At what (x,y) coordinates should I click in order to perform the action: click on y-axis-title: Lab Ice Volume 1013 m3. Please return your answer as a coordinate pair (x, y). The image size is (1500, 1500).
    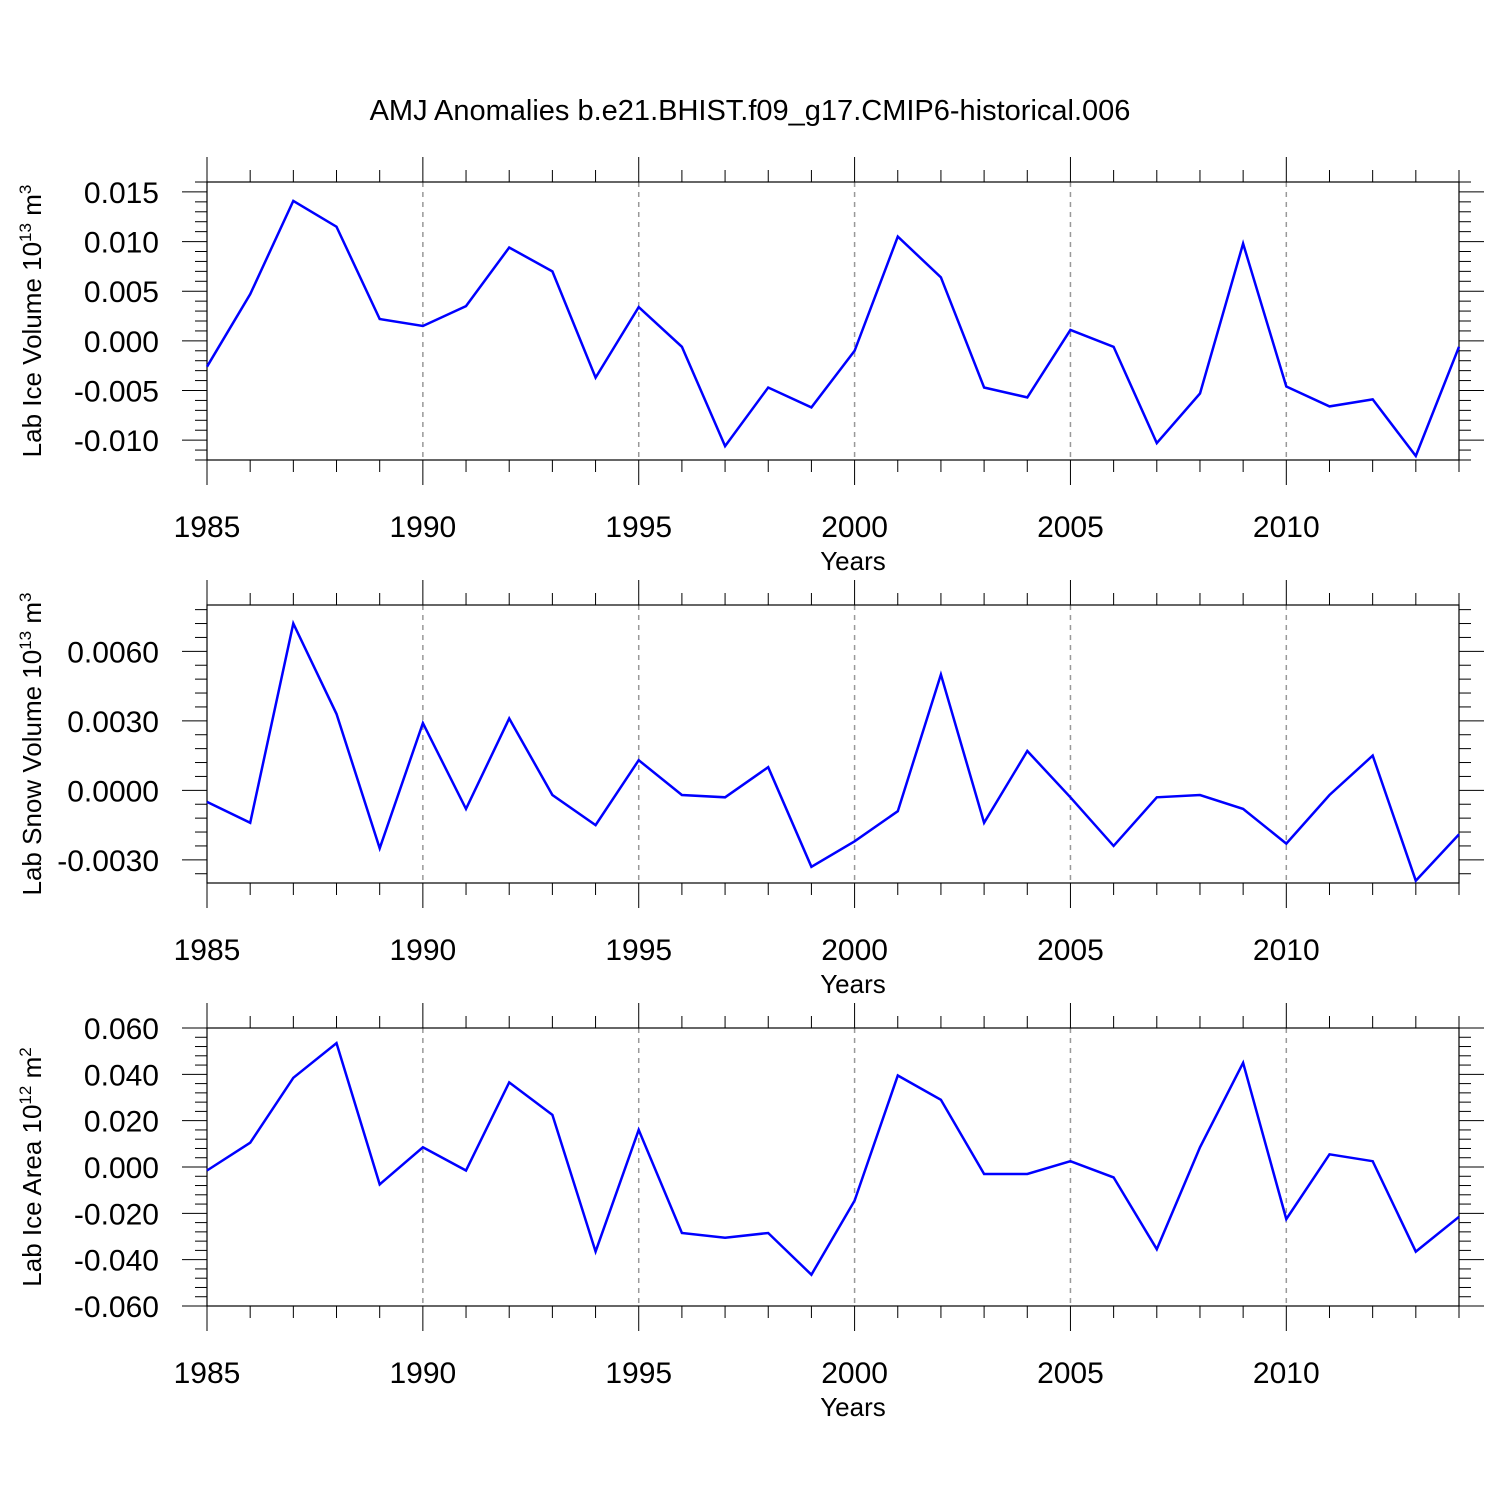
    Looking at the image, I should click on (31, 321).